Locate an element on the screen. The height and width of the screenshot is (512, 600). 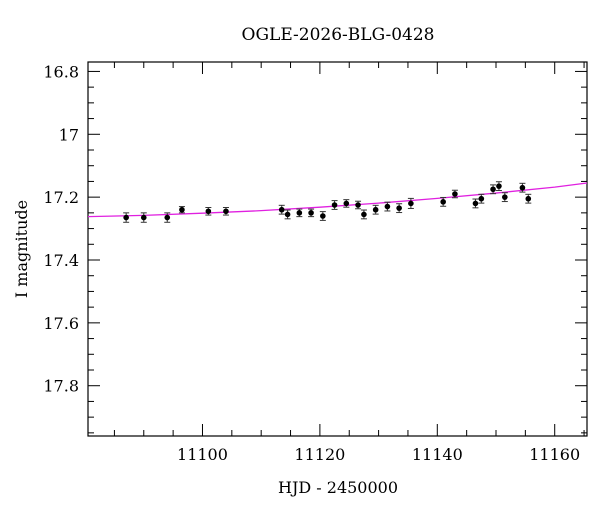
y-tick-labels: 16.8 17 17.2 17.4 17.6 17.8 is located at coordinates (61, 228).